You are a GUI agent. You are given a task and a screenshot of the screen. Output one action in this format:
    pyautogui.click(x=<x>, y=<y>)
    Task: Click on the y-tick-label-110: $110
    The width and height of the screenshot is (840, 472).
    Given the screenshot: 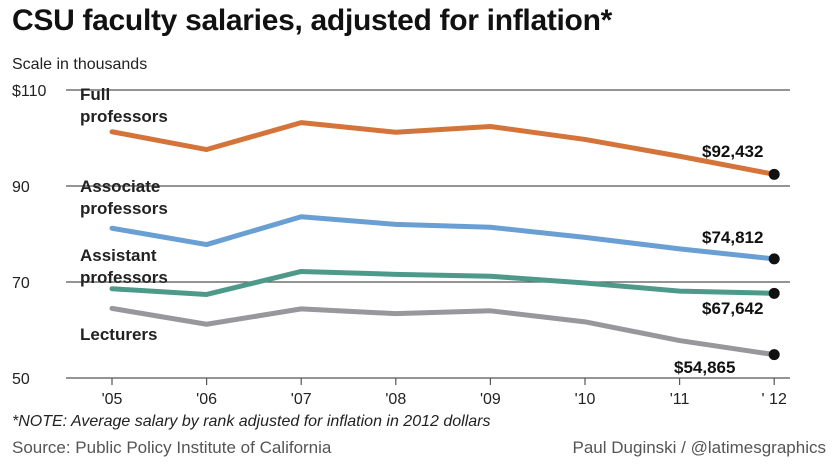 What is the action you would take?
    pyautogui.click(x=29, y=91)
    